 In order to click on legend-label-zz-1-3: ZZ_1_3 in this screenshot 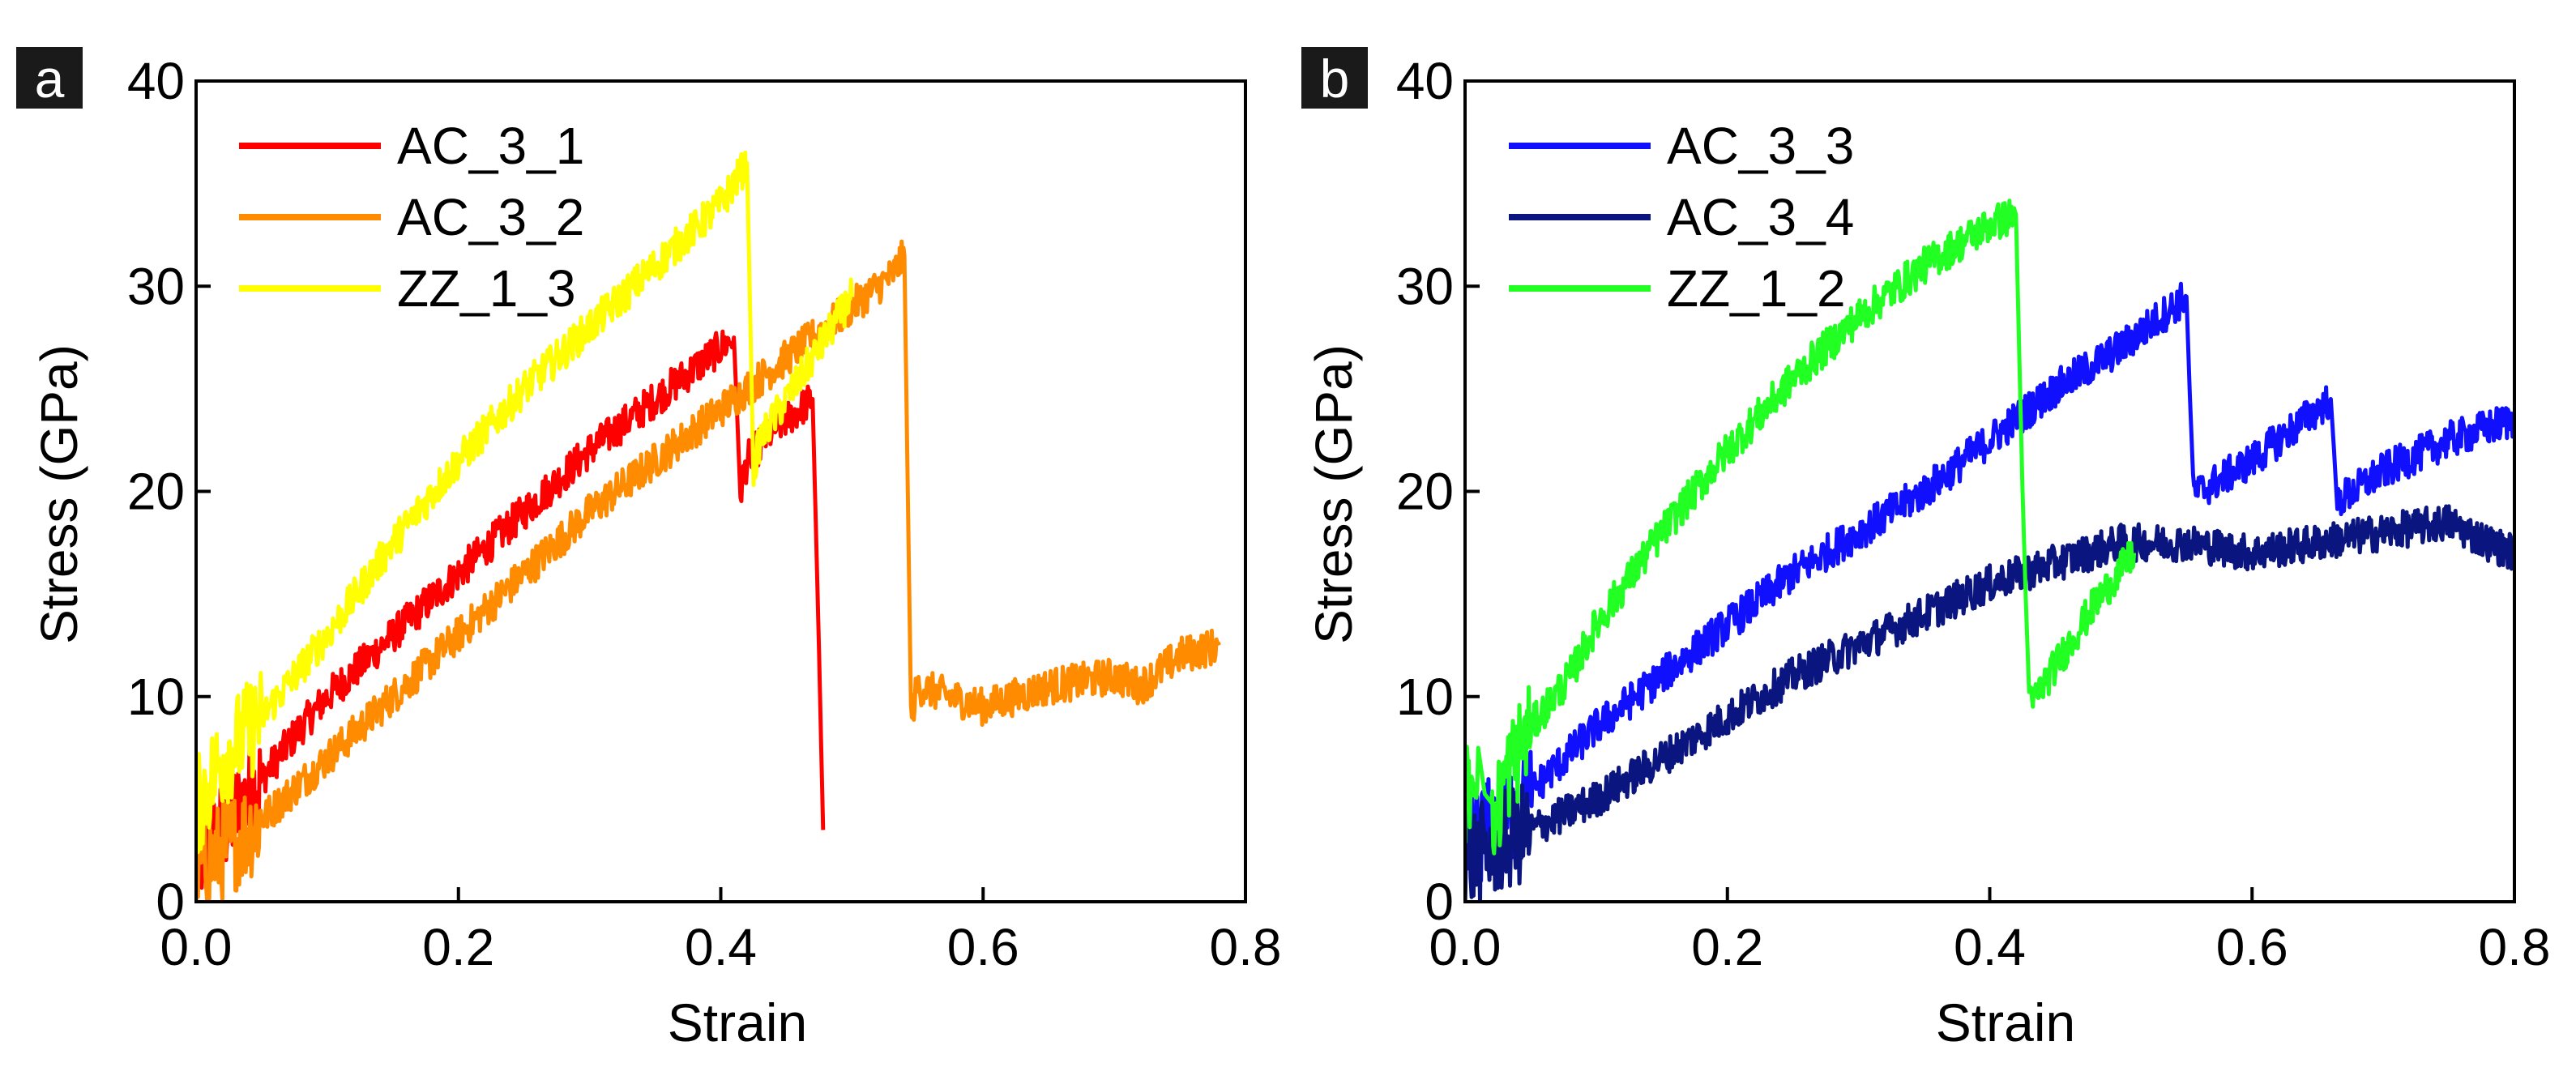, I will do `click(486, 288)`.